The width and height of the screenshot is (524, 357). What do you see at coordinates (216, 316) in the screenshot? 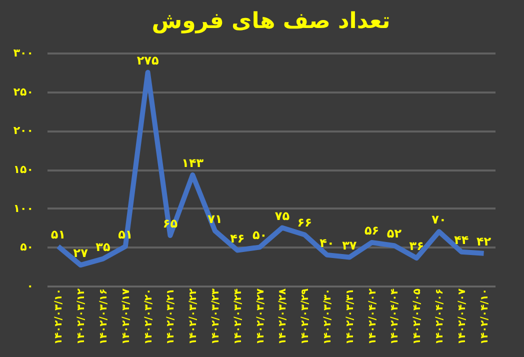
I see `x-tick-label: ۱۴۰۲/۰۳/۲۳` at bounding box center [216, 316].